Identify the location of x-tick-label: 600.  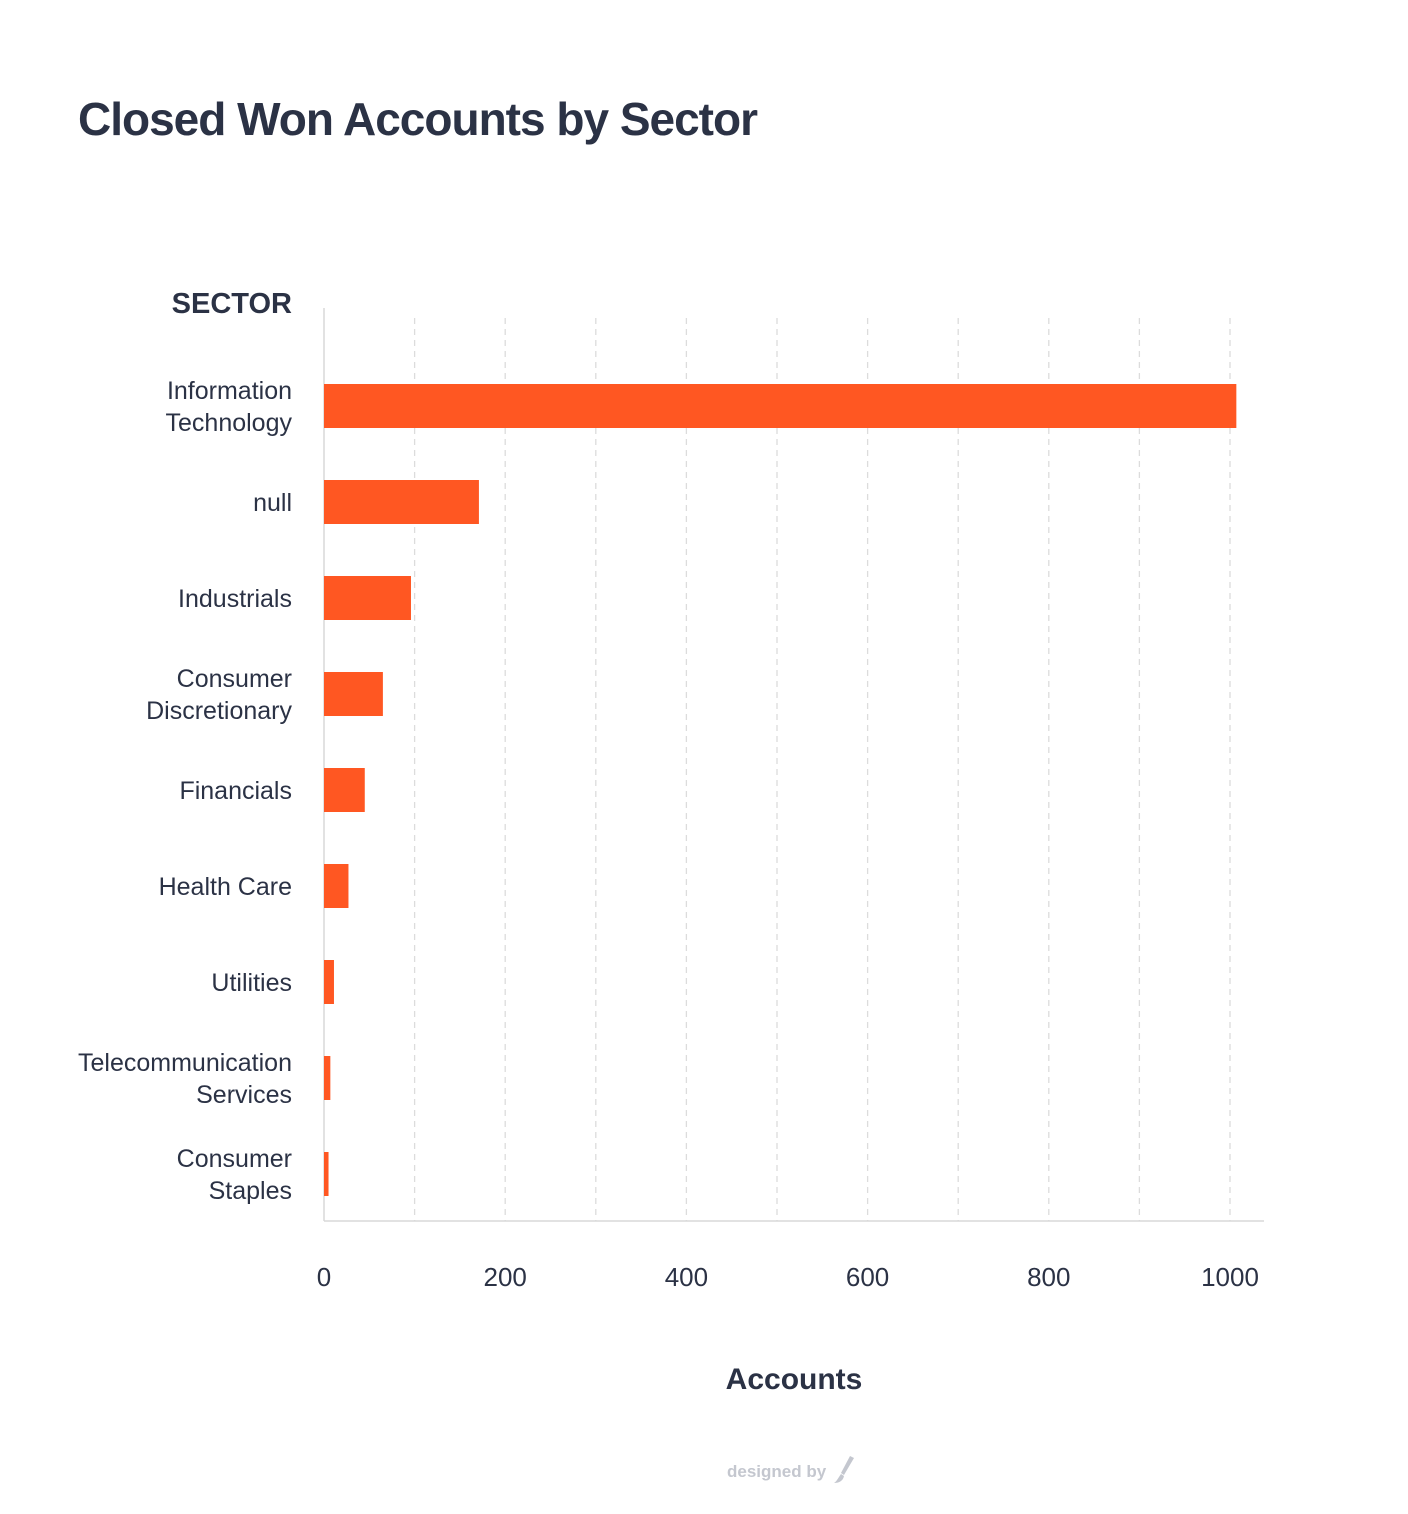
(867, 1277).